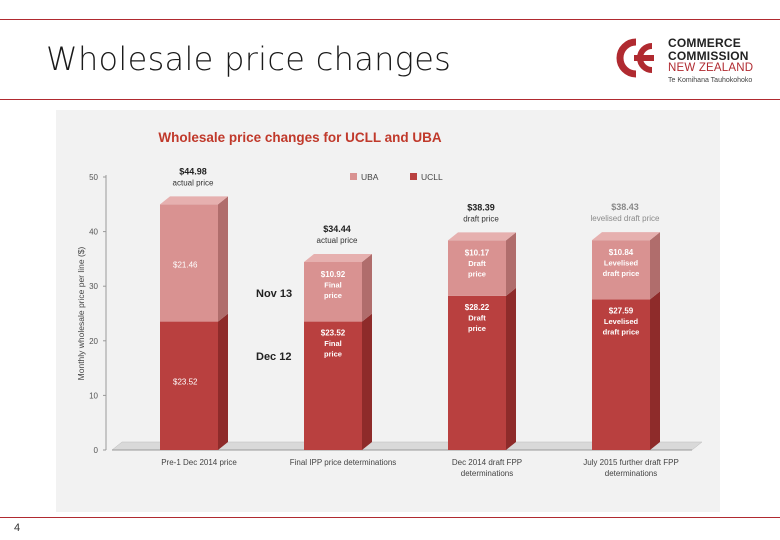  I want to click on y-tick-label: 40, so click(93, 232).